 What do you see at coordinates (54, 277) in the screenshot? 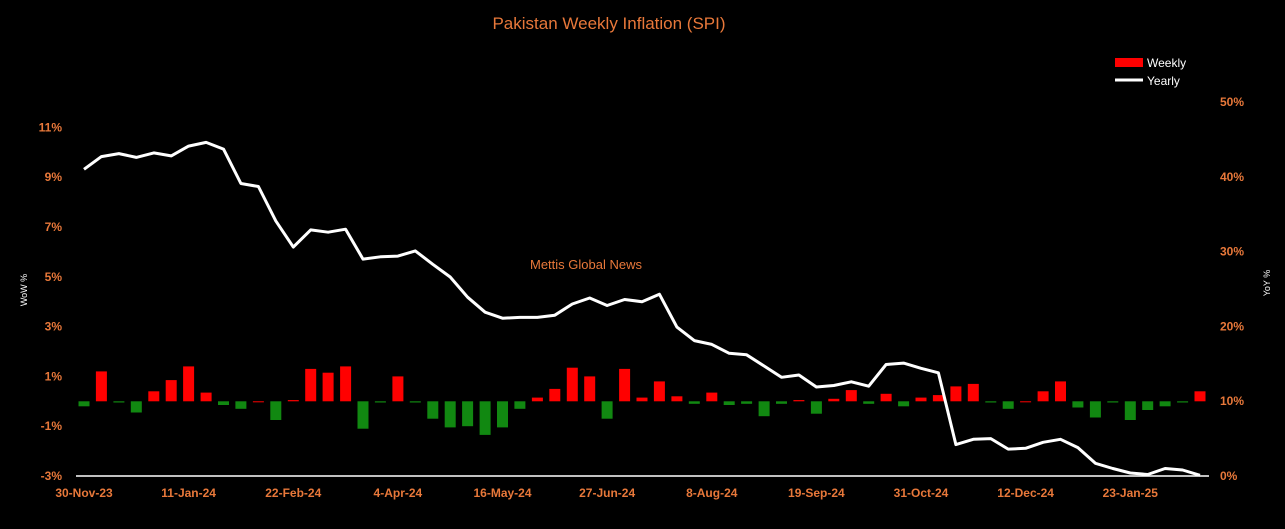
I see `y-left-tick-label: 5%` at bounding box center [54, 277].